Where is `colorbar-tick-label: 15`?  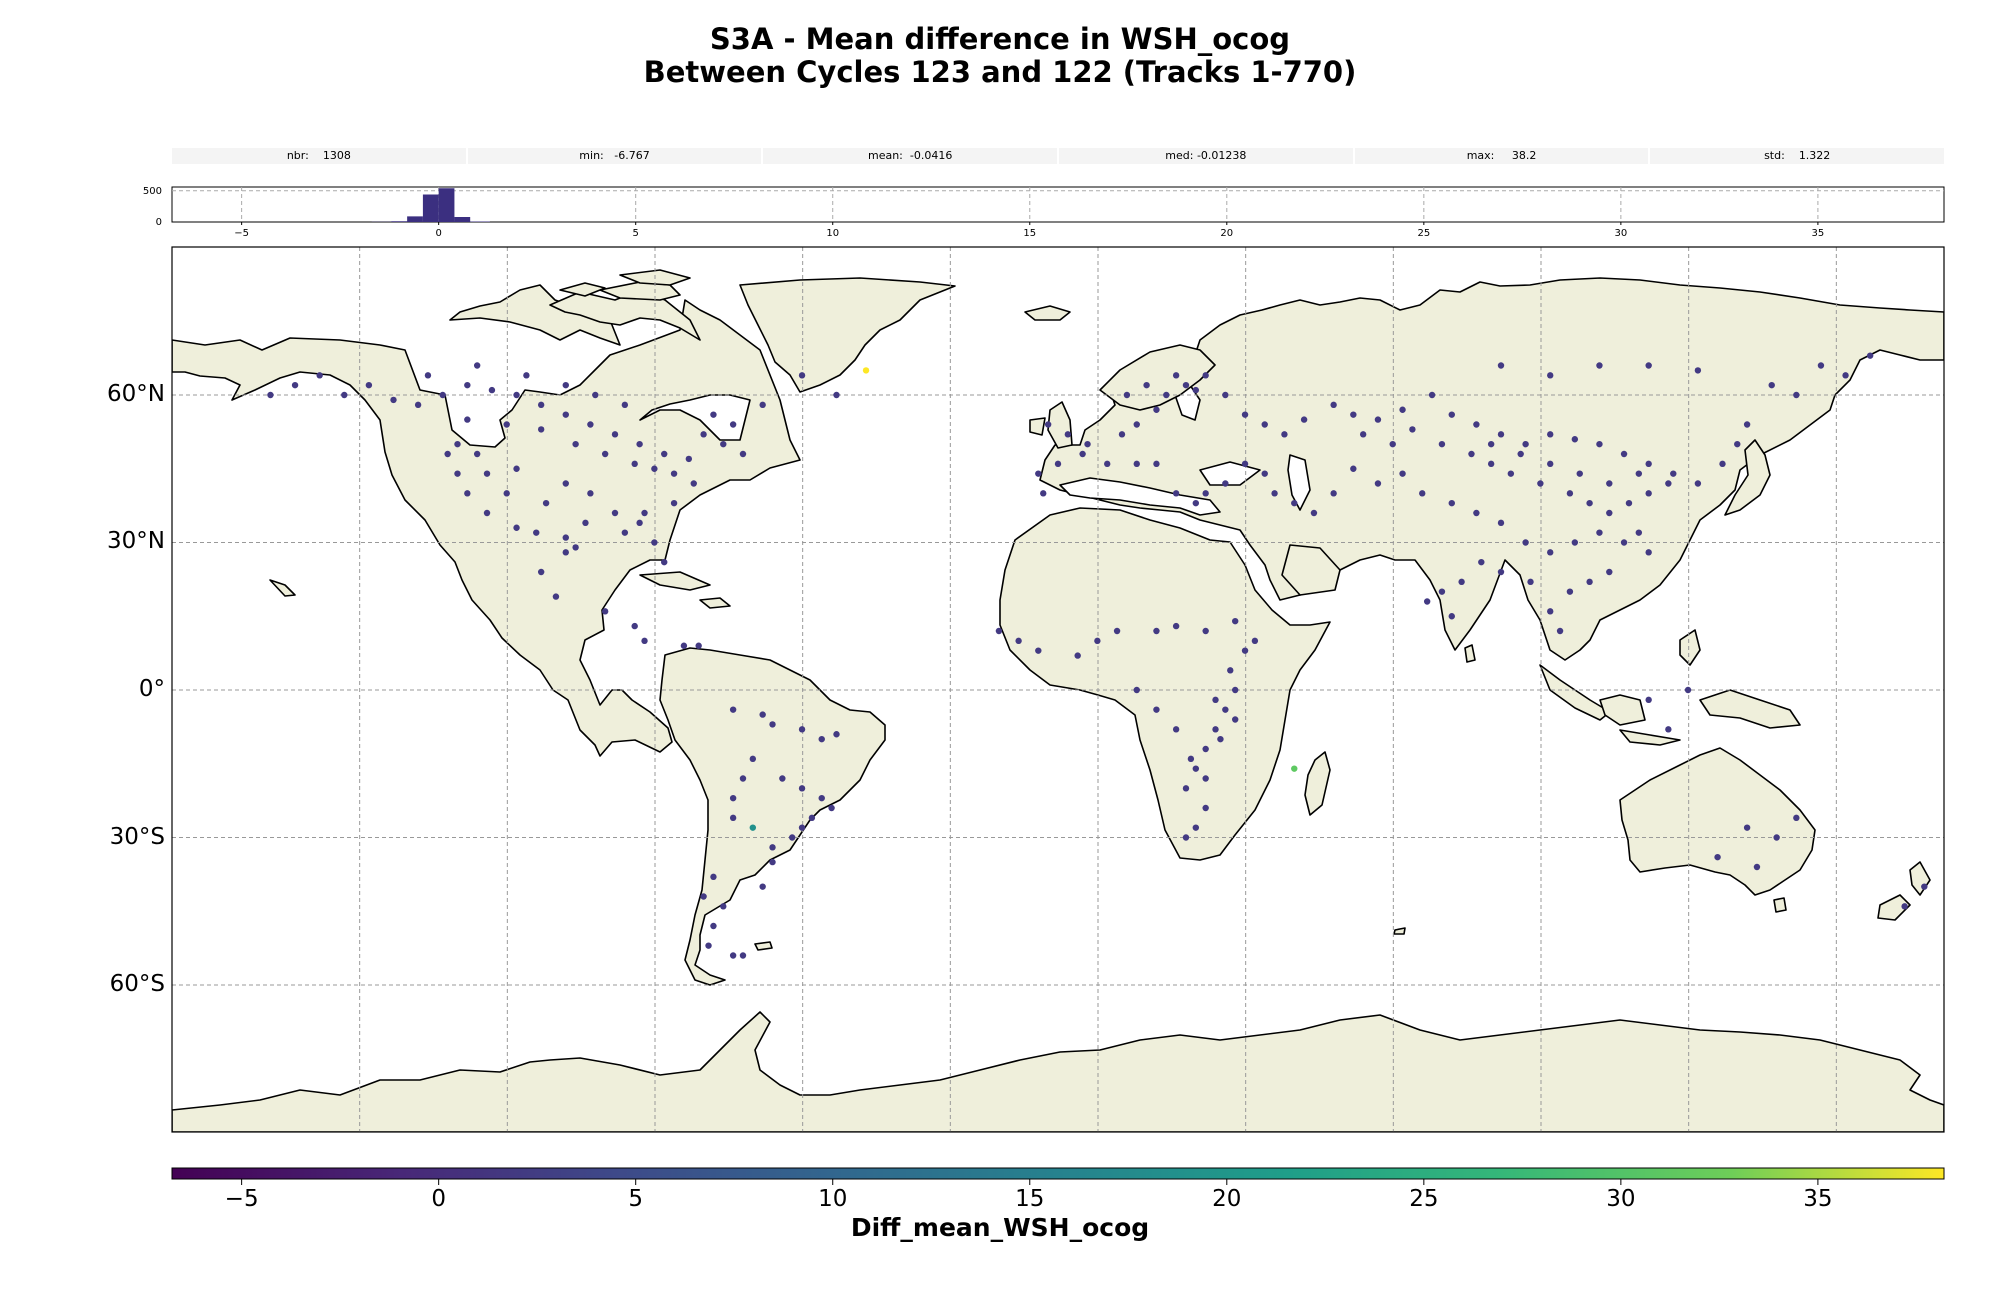
colorbar-tick-label: 15 is located at coordinates (1029, 1199).